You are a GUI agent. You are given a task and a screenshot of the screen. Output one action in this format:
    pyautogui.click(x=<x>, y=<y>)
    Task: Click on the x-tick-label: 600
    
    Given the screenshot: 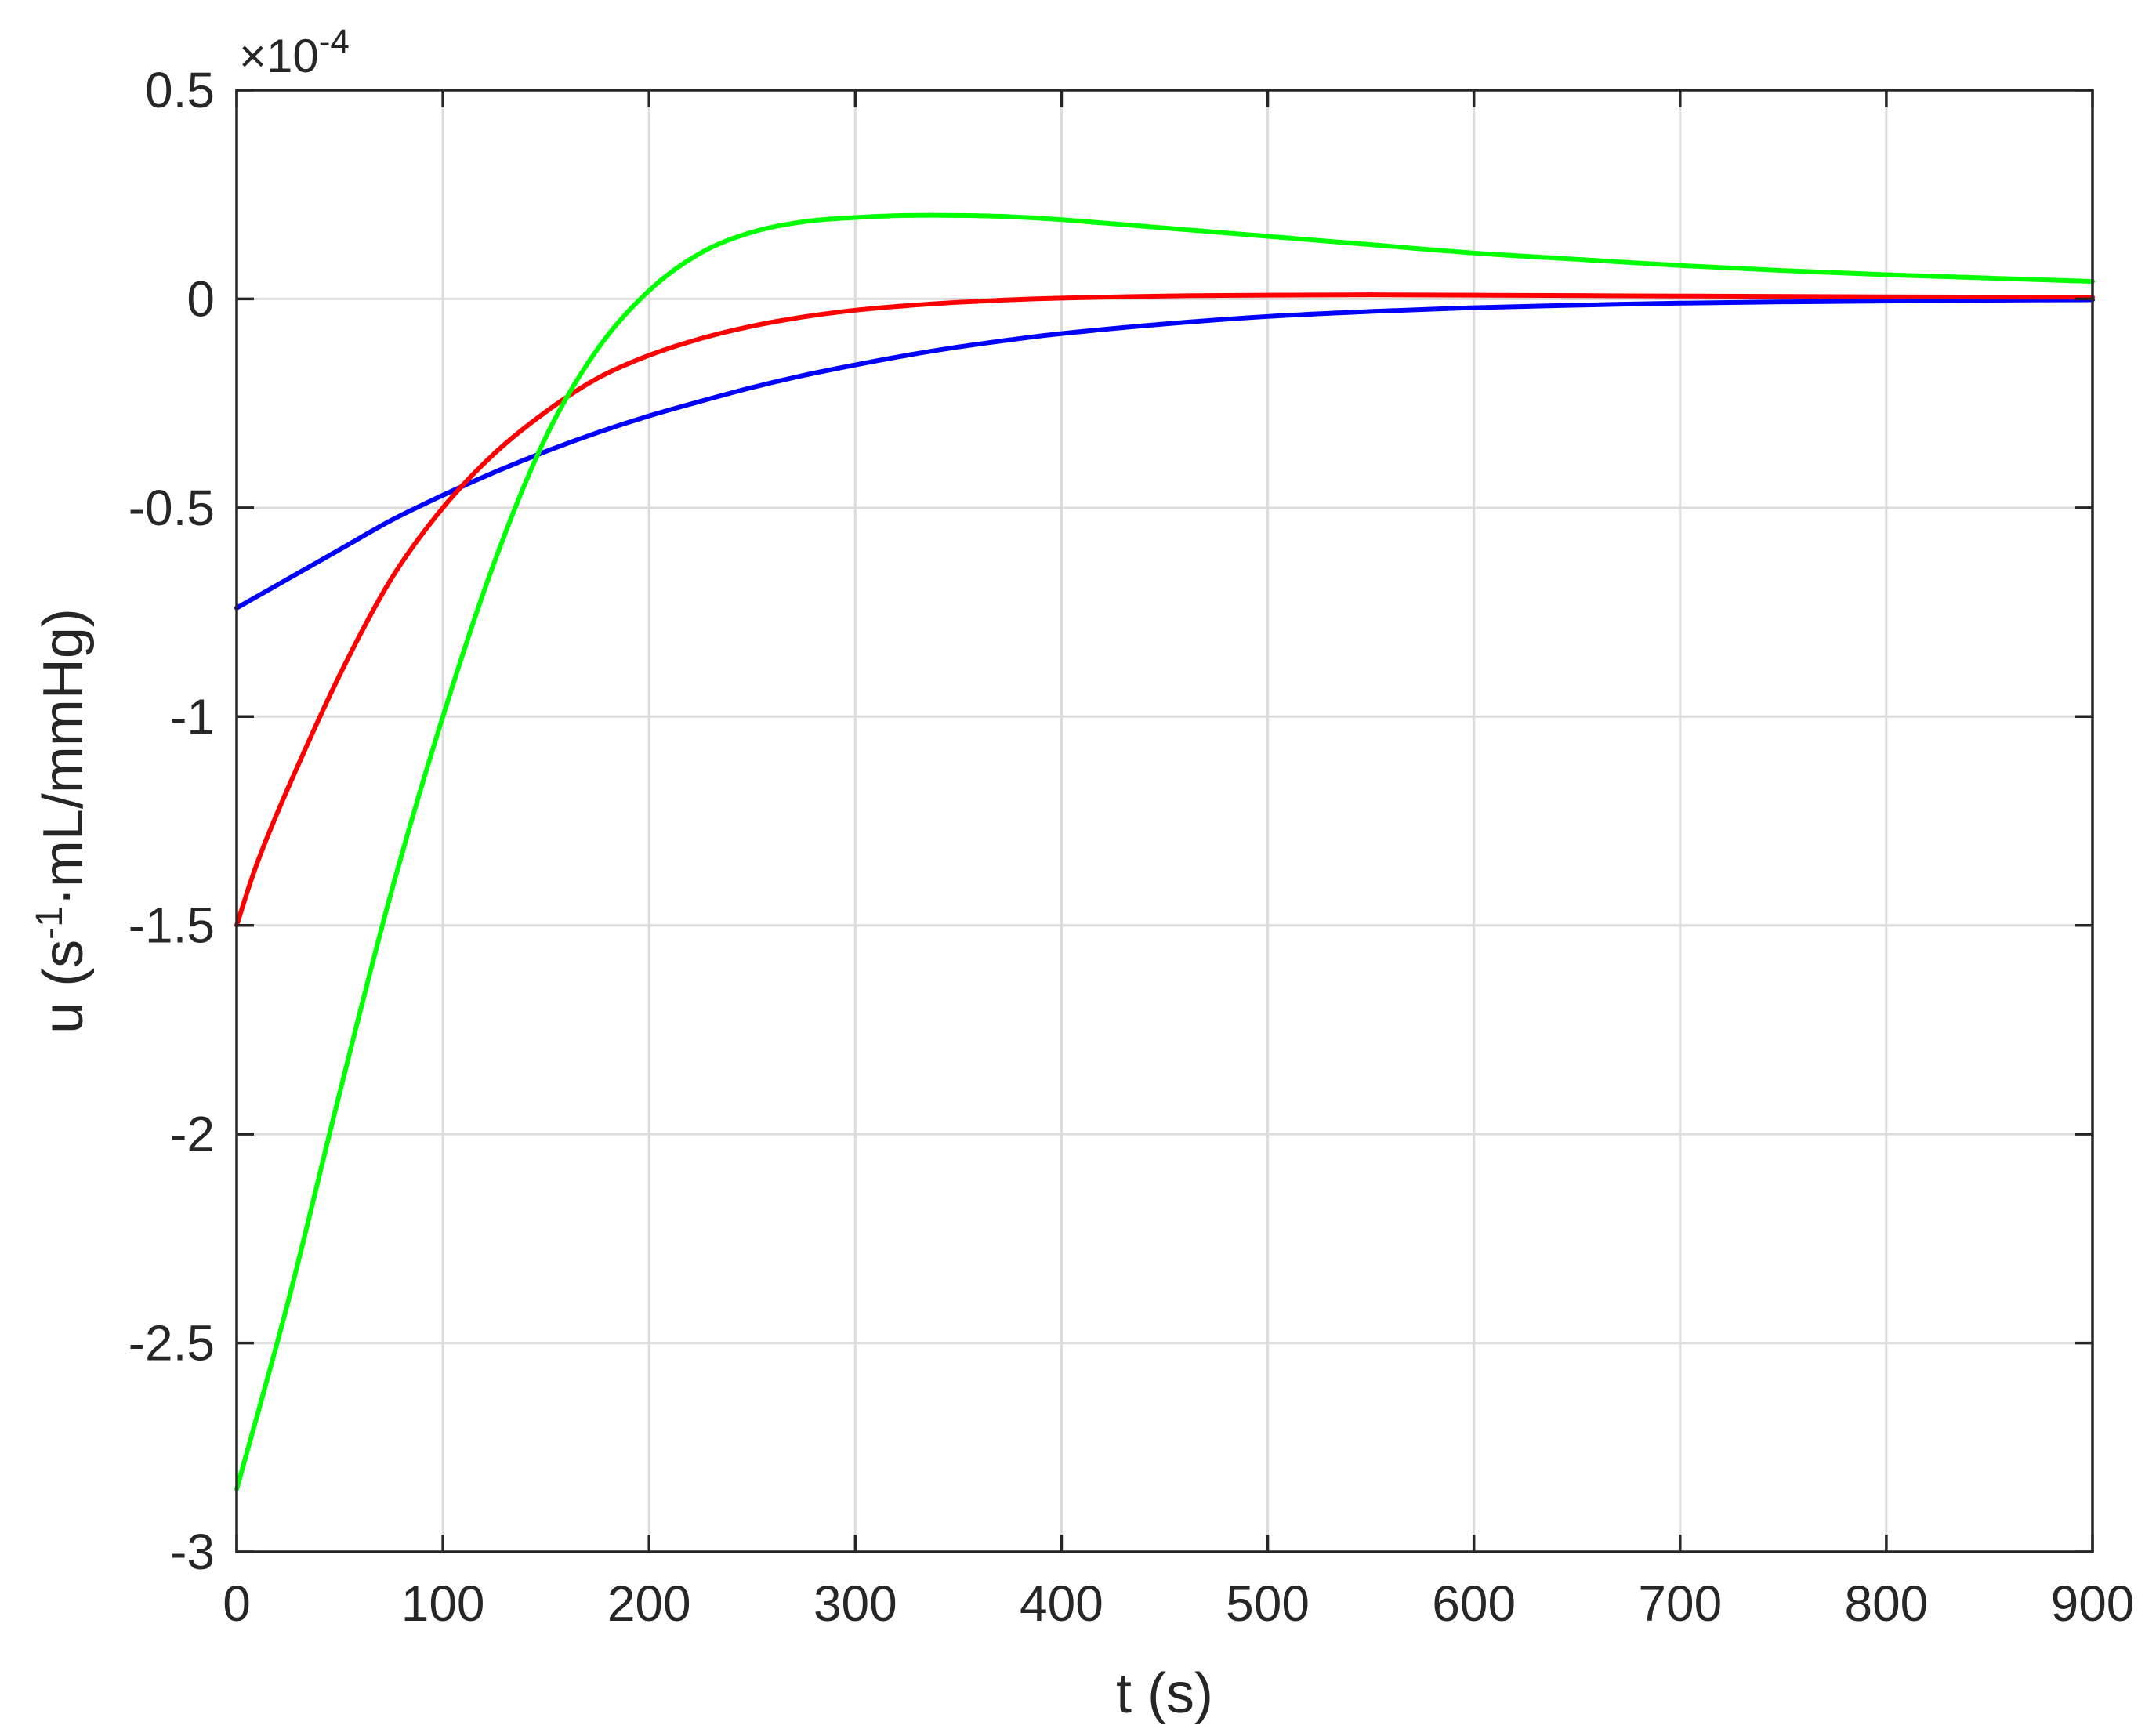 What is the action you would take?
    pyautogui.click(x=1474, y=1603)
    